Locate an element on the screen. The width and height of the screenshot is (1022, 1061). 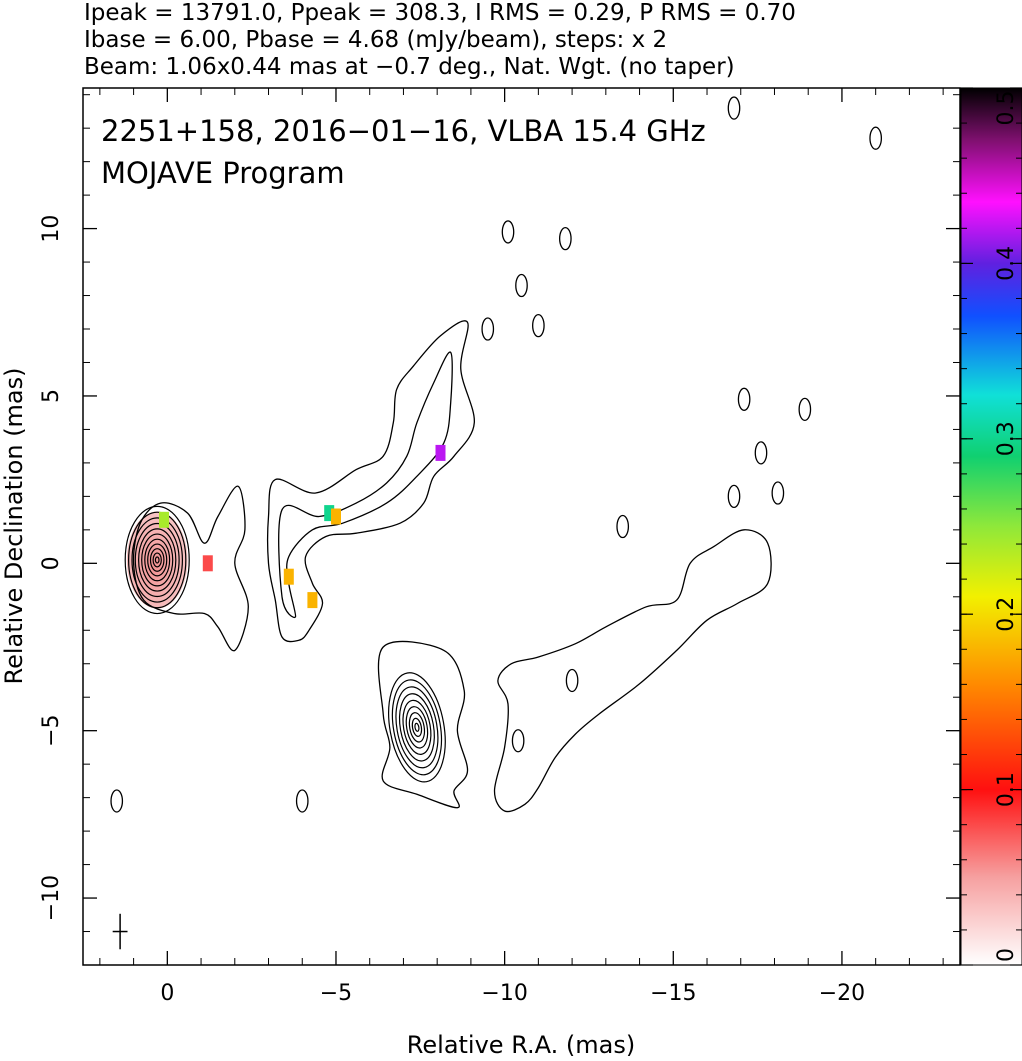
y-tick-label: 5 is located at coordinates (51, 396).